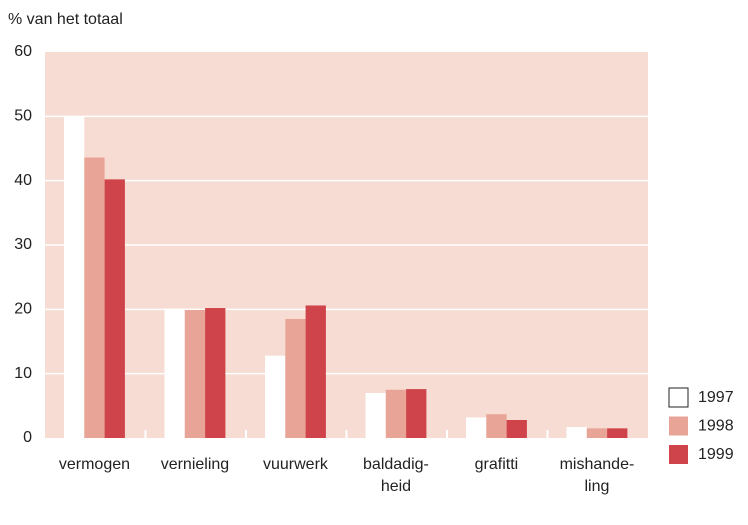  I want to click on x-tick-label: baldadig-heid, so click(396, 475).